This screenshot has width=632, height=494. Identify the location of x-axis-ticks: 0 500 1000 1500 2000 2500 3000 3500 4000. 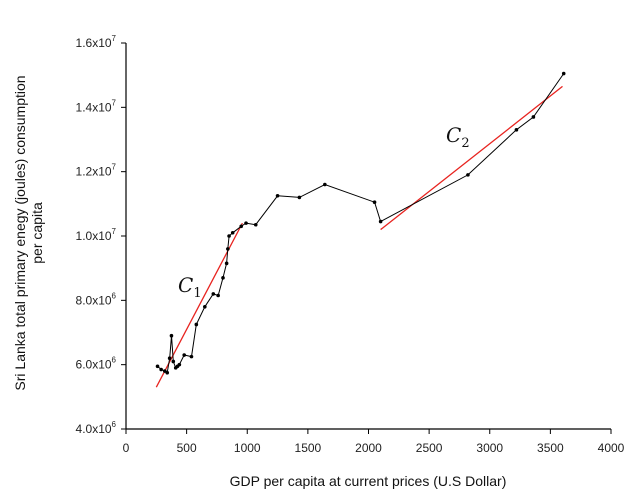
(374, 442).